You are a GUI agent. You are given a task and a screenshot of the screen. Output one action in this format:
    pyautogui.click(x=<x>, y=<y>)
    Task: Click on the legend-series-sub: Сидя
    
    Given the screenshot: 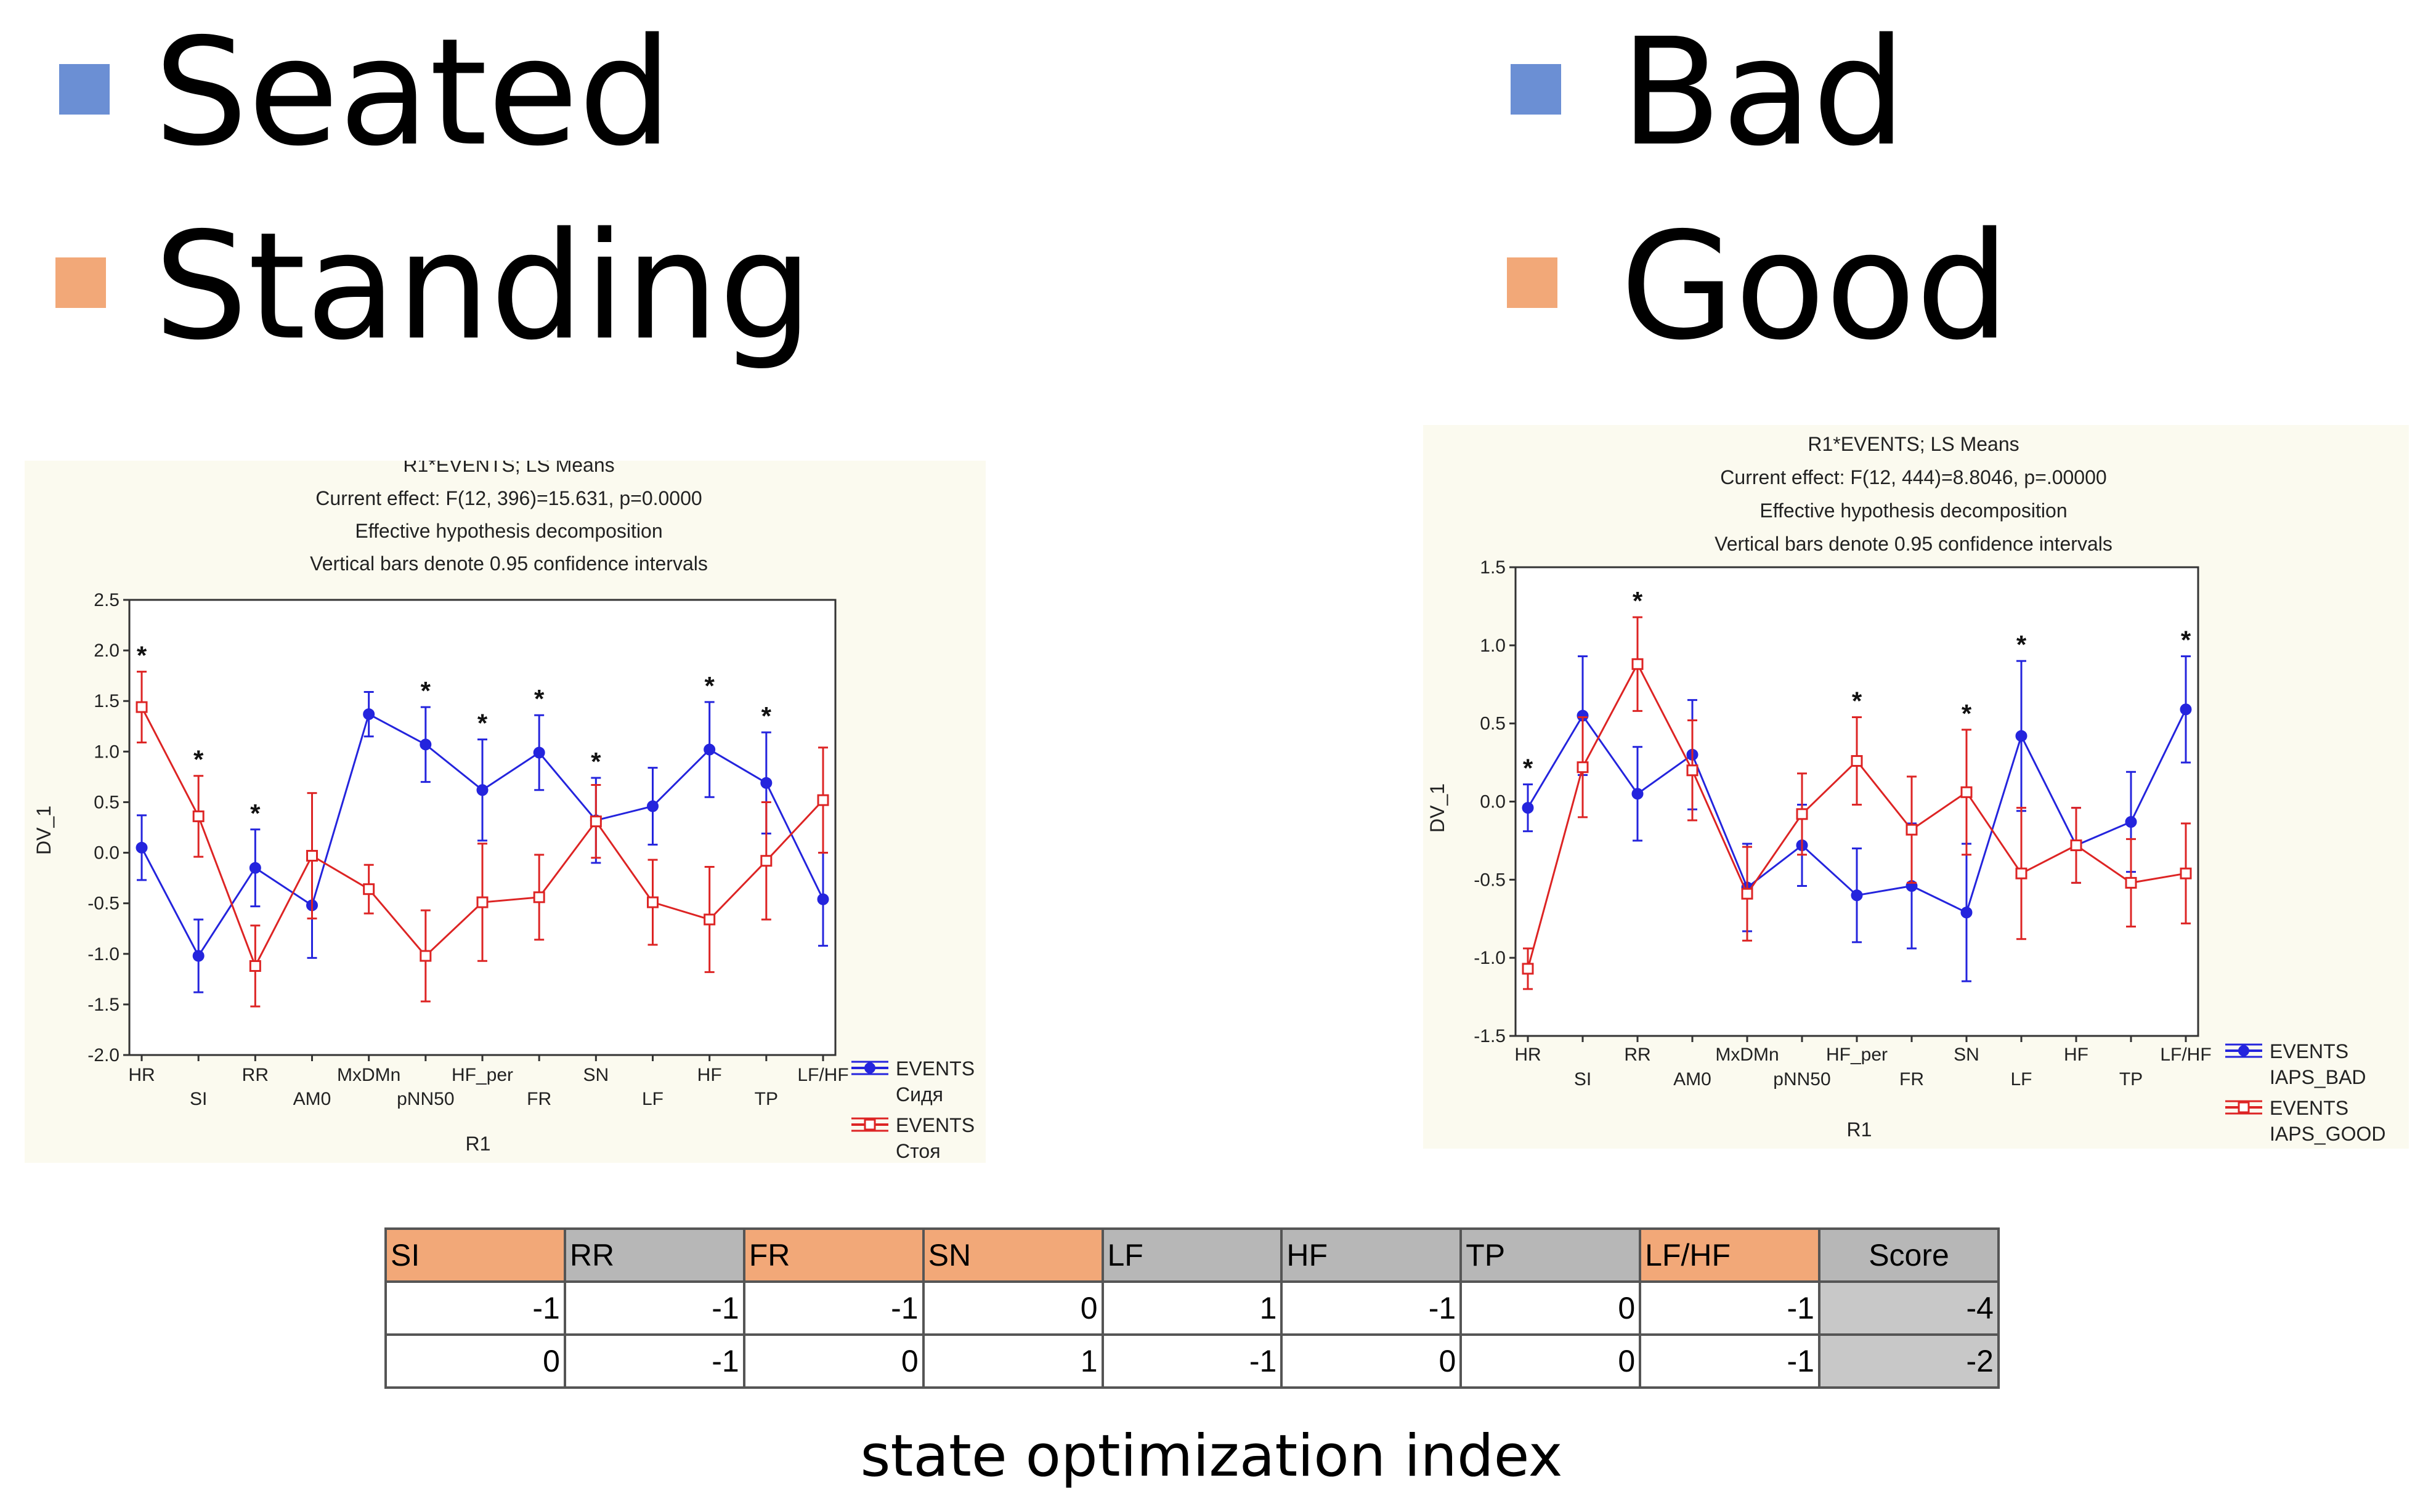 What is the action you would take?
    pyautogui.click(x=919, y=1094)
    